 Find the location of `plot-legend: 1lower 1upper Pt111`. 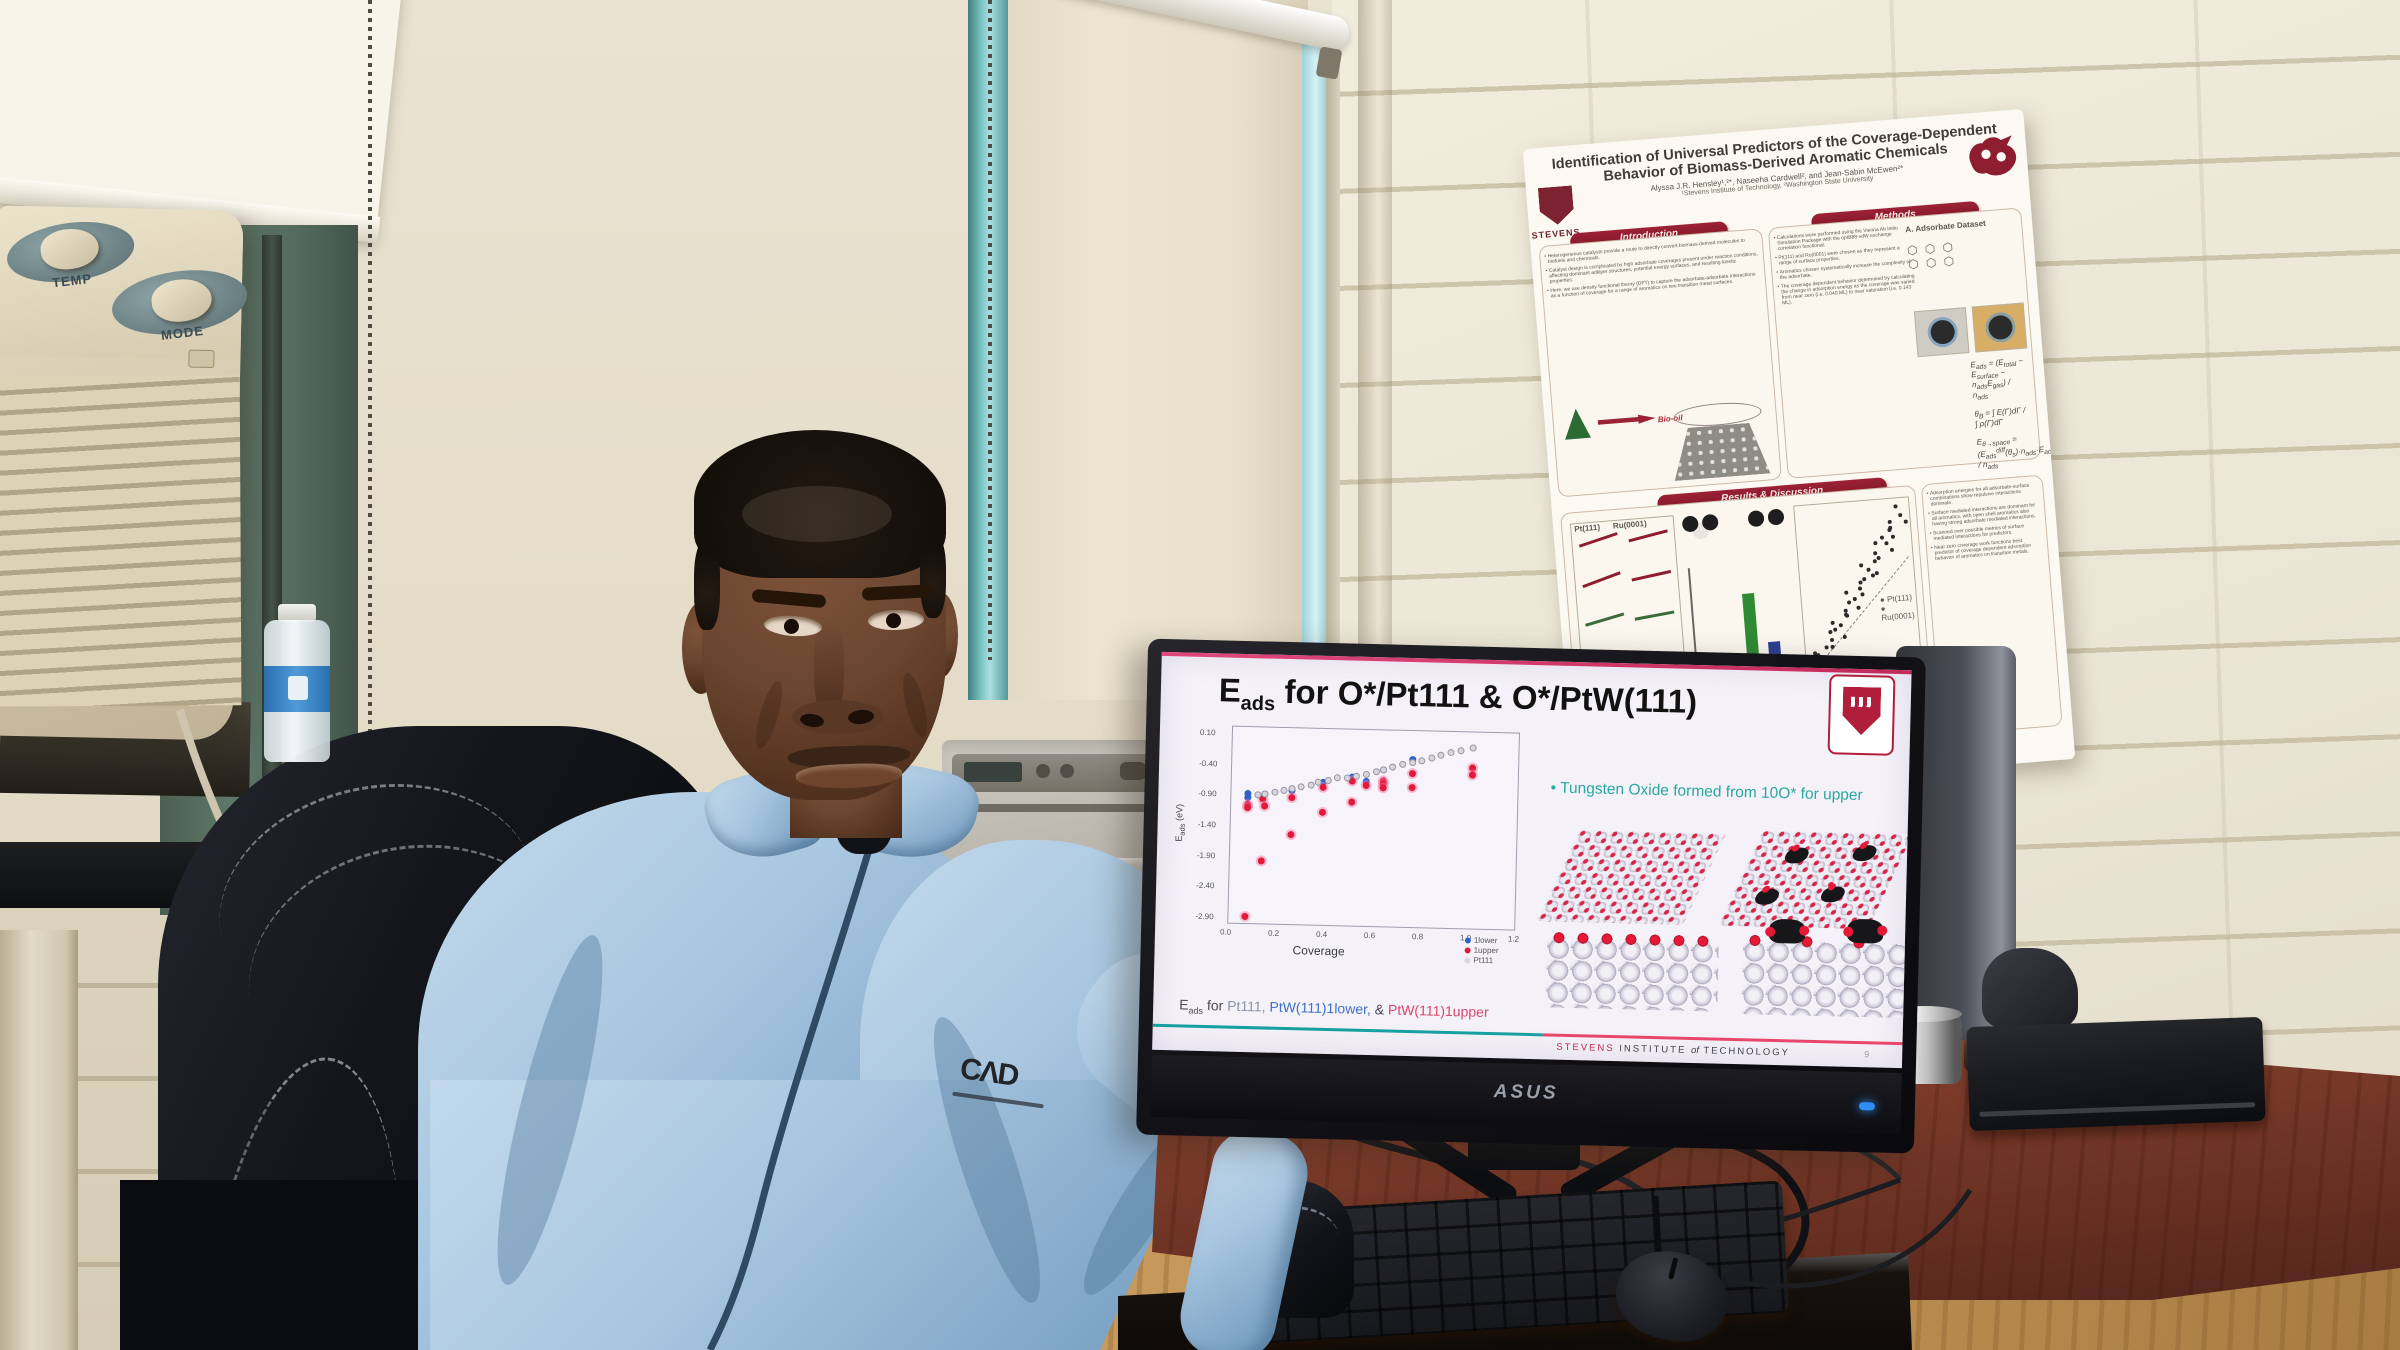

plot-legend: 1lower 1upper Pt111 is located at coordinates (1481, 950).